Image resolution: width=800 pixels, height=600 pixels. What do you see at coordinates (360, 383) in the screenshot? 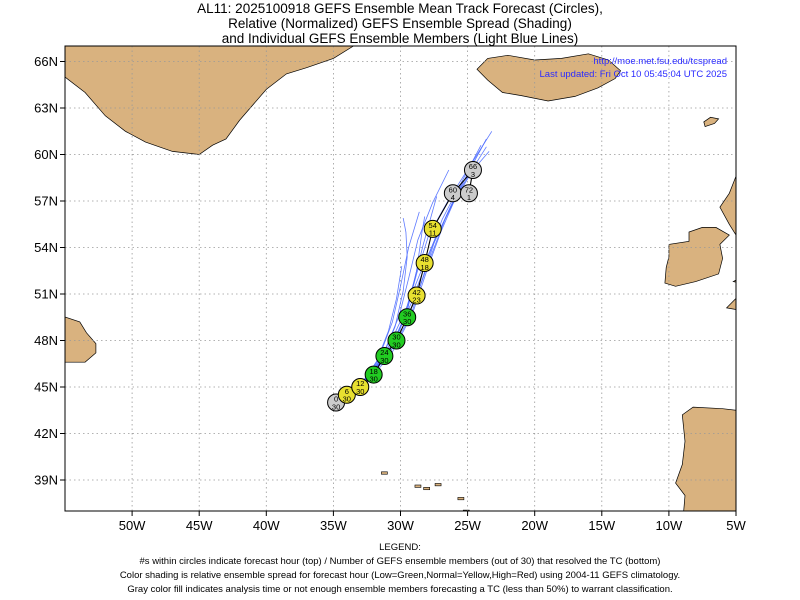
I see `forecast-hour-label: 12` at bounding box center [360, 383].